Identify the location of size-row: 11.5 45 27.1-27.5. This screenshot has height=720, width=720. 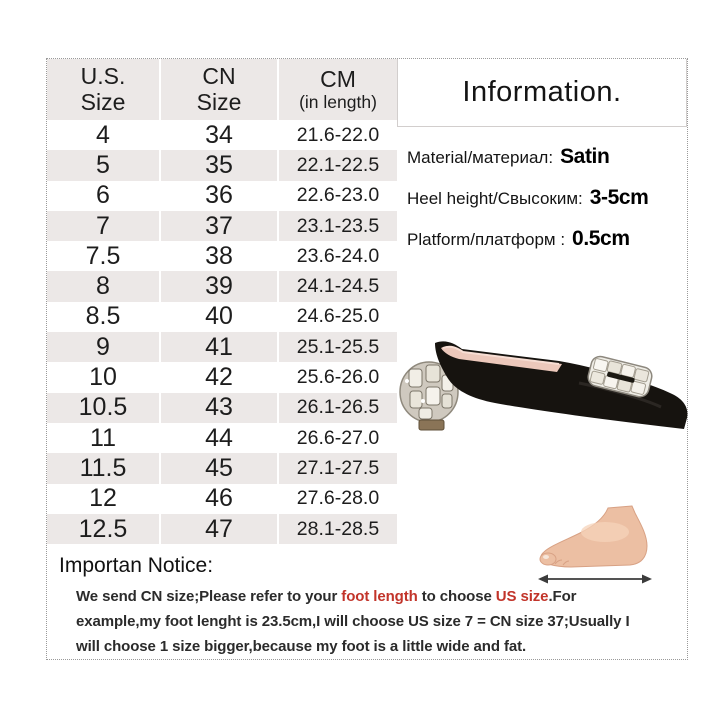
(222, 468).